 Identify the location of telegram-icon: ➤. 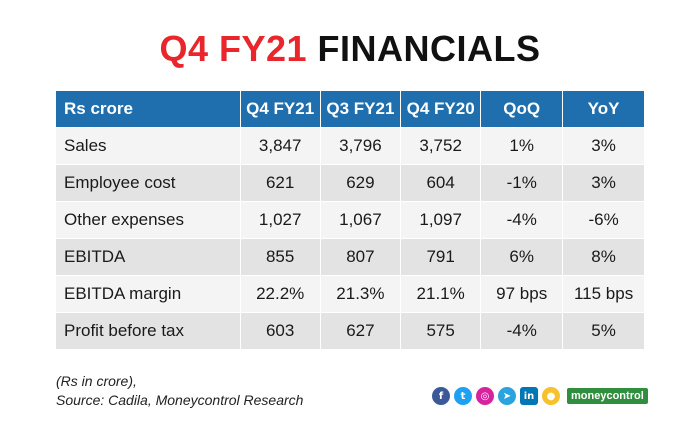
(507, 396).